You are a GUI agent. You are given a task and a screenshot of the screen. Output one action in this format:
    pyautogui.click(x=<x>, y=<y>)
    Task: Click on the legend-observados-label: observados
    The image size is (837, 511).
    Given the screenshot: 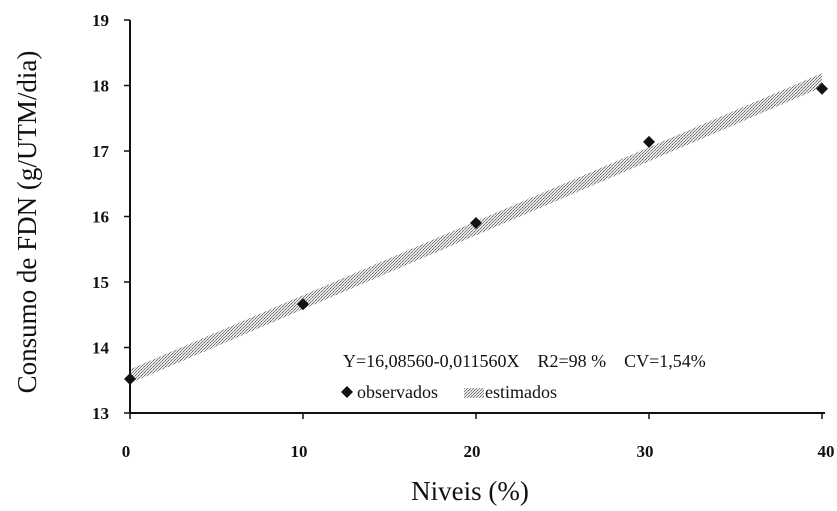 What is the action you would take?
    pyautogui.click(x=397, y=392)
    